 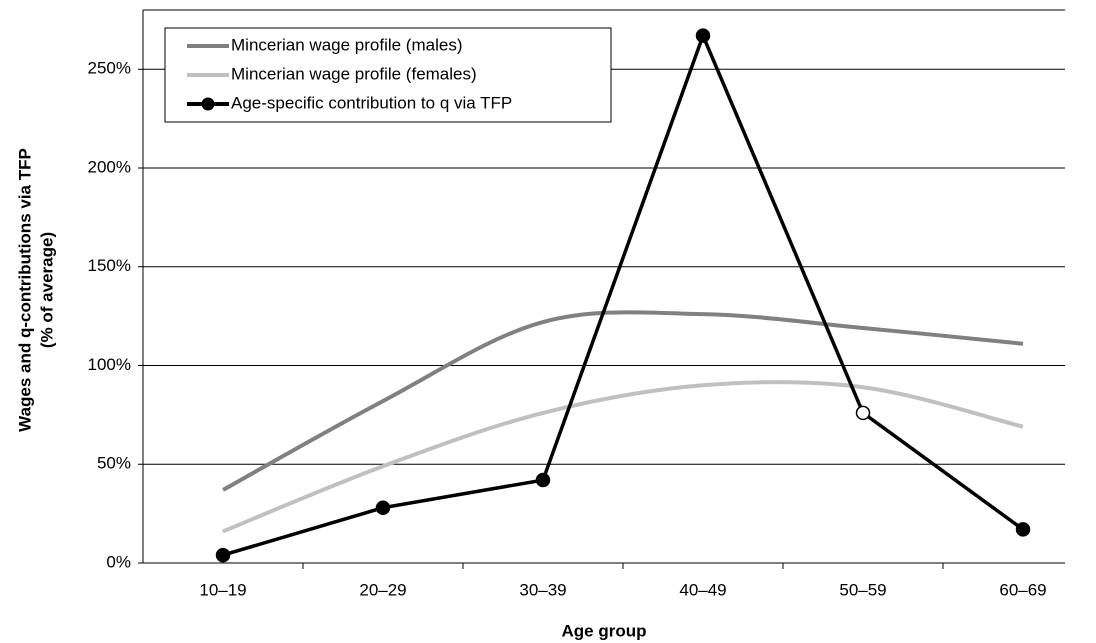 What do you see at coordinates (371, 102) in the screenshot?
I see `legend-label: Age-specific contribution to q via TFP` at bounding box center [371, 102].